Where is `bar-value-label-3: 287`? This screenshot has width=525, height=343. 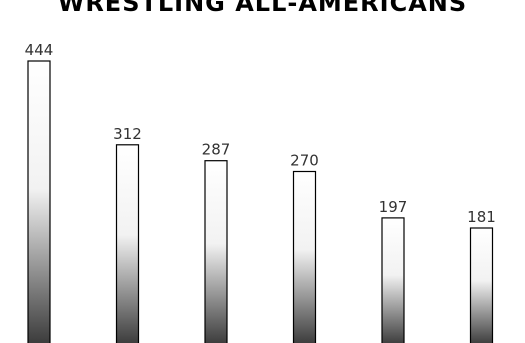 bar-value-label-3: 287 is located at coordinates (216, 150).